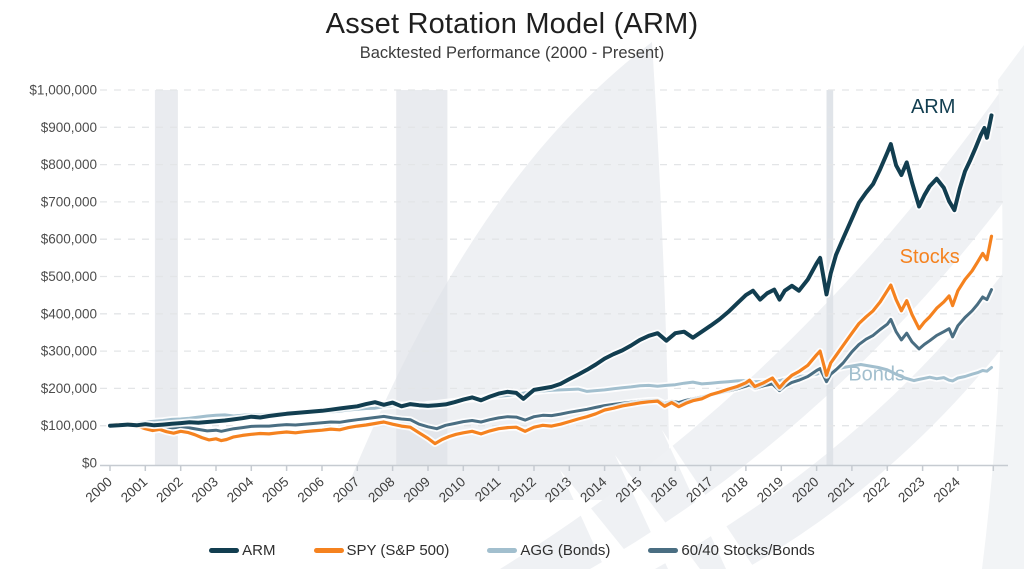  I want to click on y-axis-label: $800,000, so click(69, 164).